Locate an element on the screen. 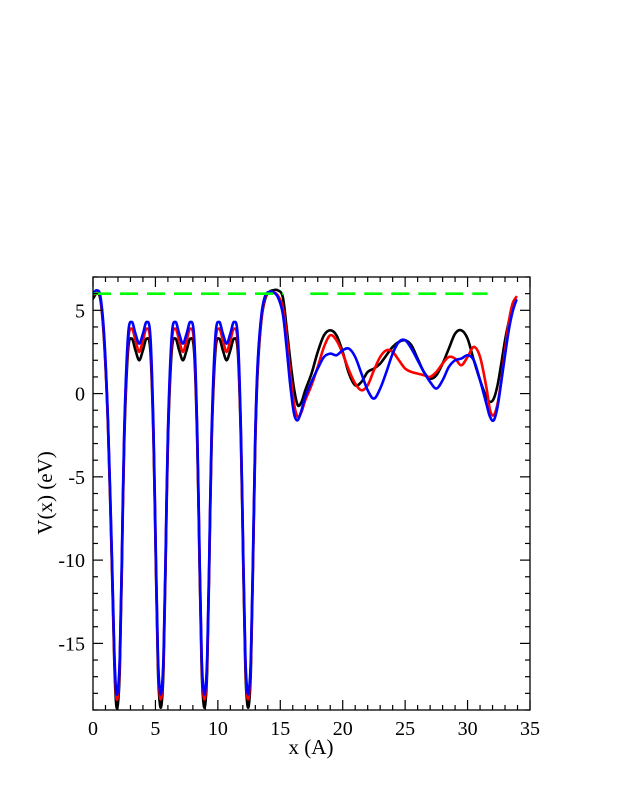 The height and width of the screenshot is (806, 623). y-tick-label: 5 is located at coordinates (80, 311).